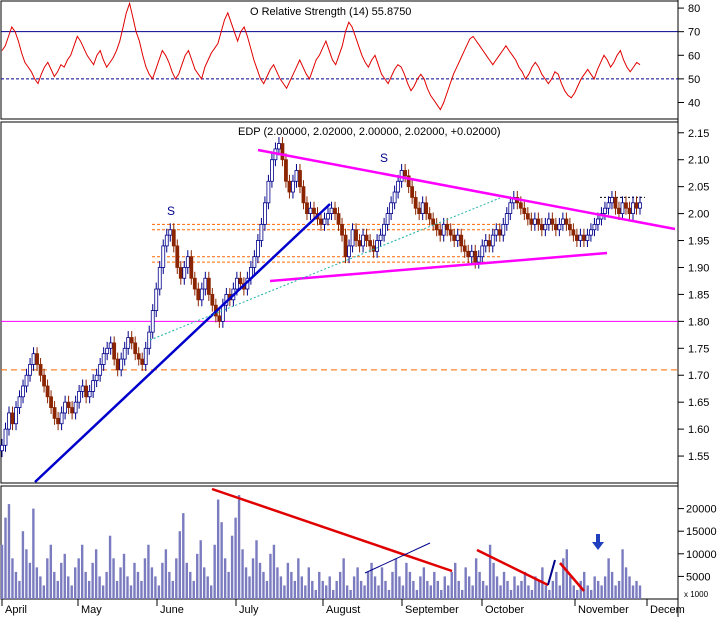  Describe the element at coordinates (698, 430) in the screenshot. I see `price-tick-label: 1.60` at that location.